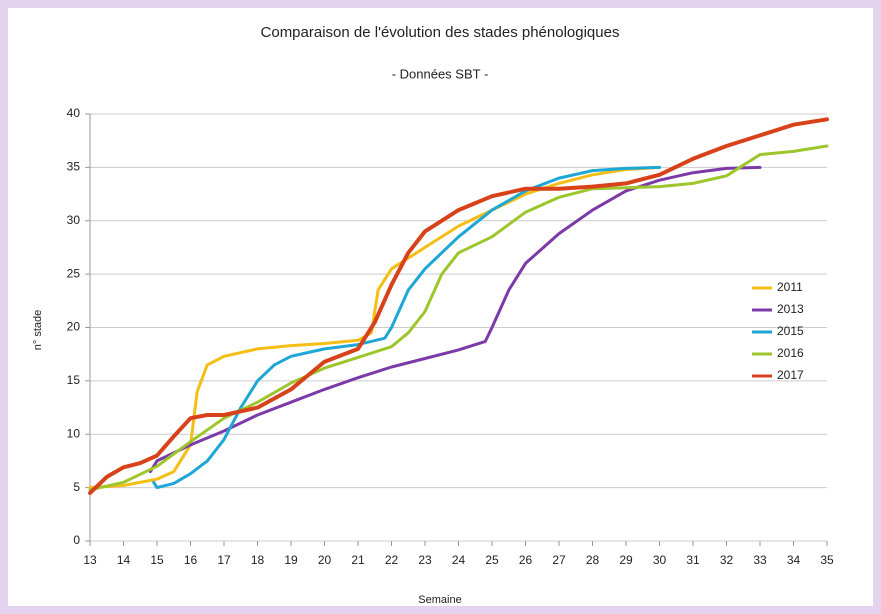 The height and width of the screenshot is (614, 881). I want to click on x-tick-label: 33, so click(760, 560).